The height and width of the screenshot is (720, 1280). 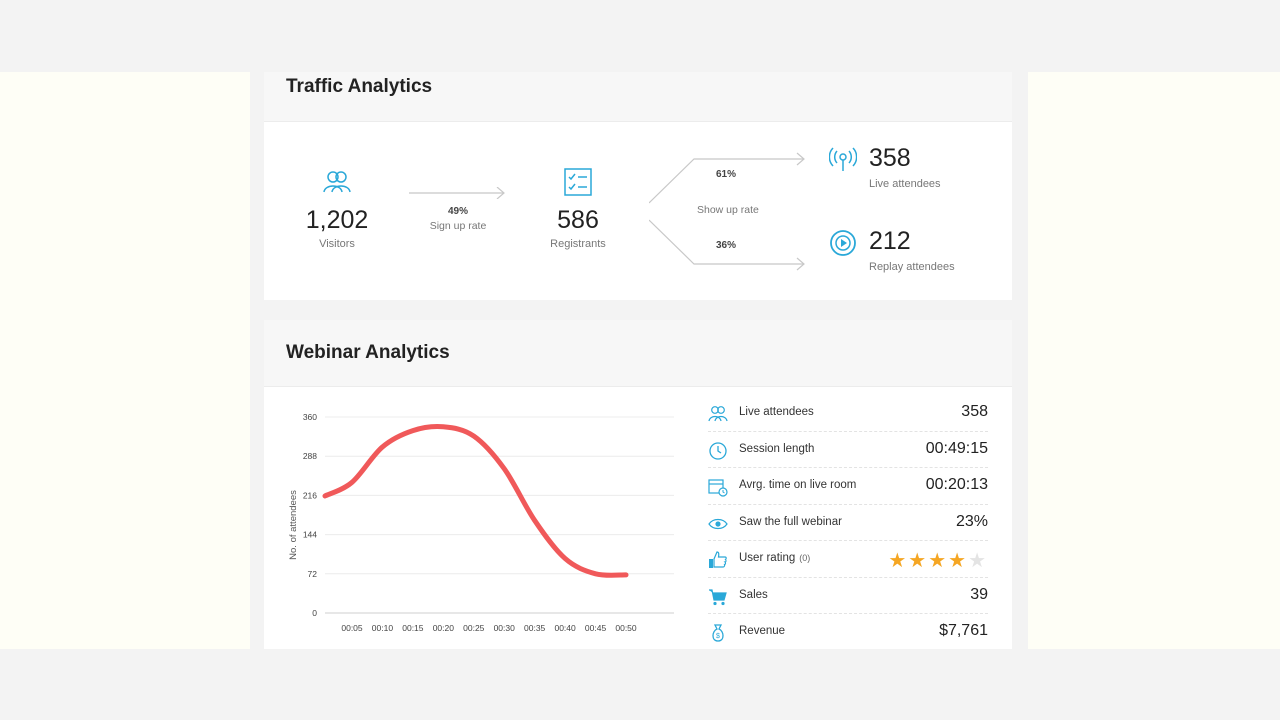 I want to click on live-attendees-label: Live attendees, so click(x=905, y=184).